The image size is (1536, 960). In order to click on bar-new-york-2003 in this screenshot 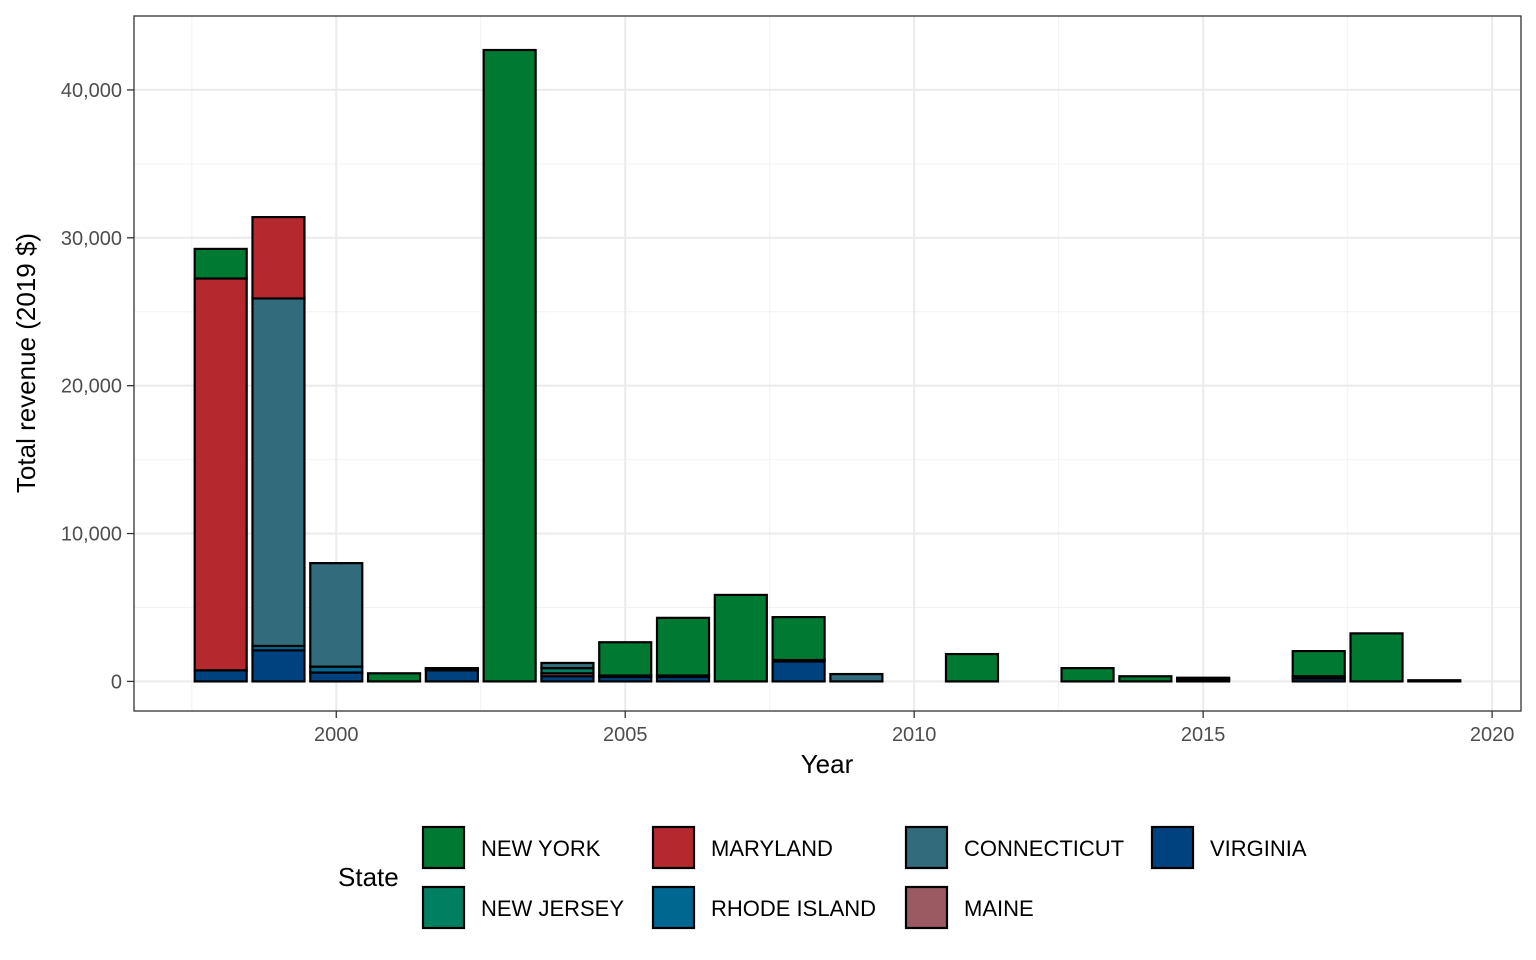, I will do `click(509, 365)`.